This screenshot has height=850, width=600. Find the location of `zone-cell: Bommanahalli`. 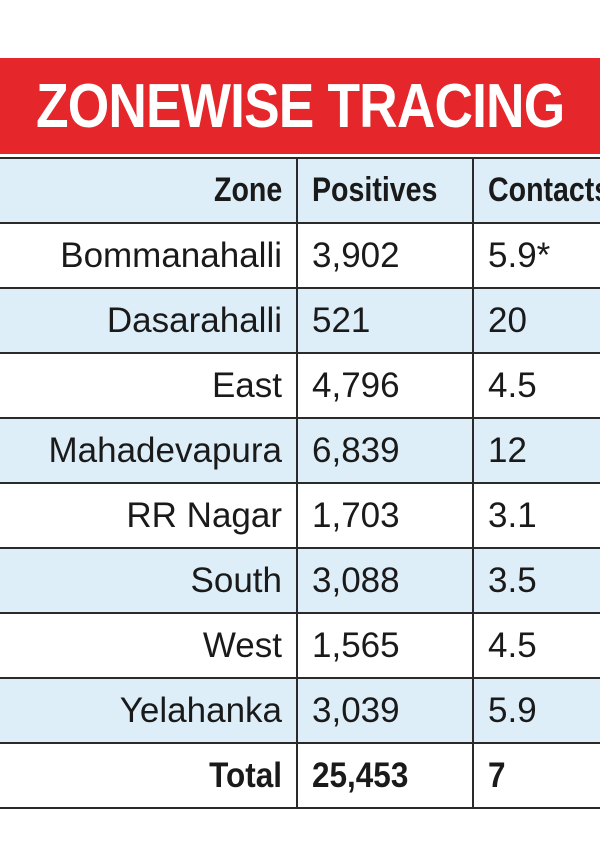

zone-cell: Bommanahalli is located at coordinates (149, 255).